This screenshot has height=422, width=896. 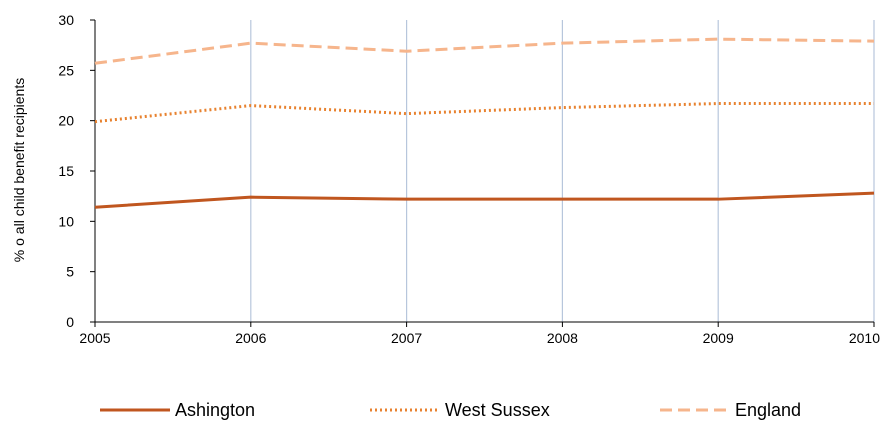 I want to click on series-line-west-sussex, so click(x=484, y=113).